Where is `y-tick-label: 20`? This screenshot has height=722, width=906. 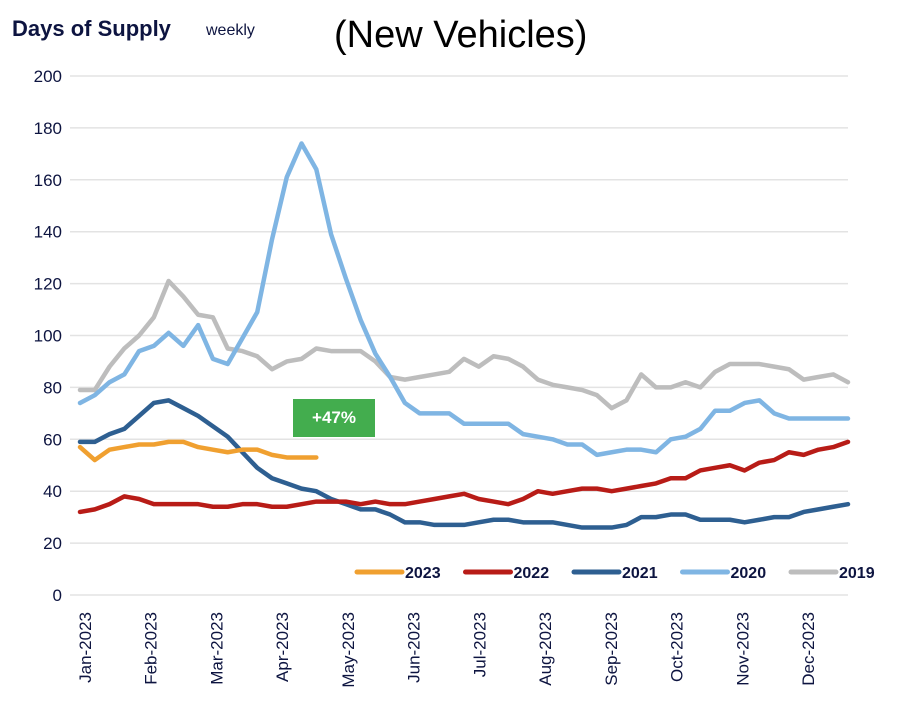 y-tick-label: 20 is located at coordinates (52, 543).